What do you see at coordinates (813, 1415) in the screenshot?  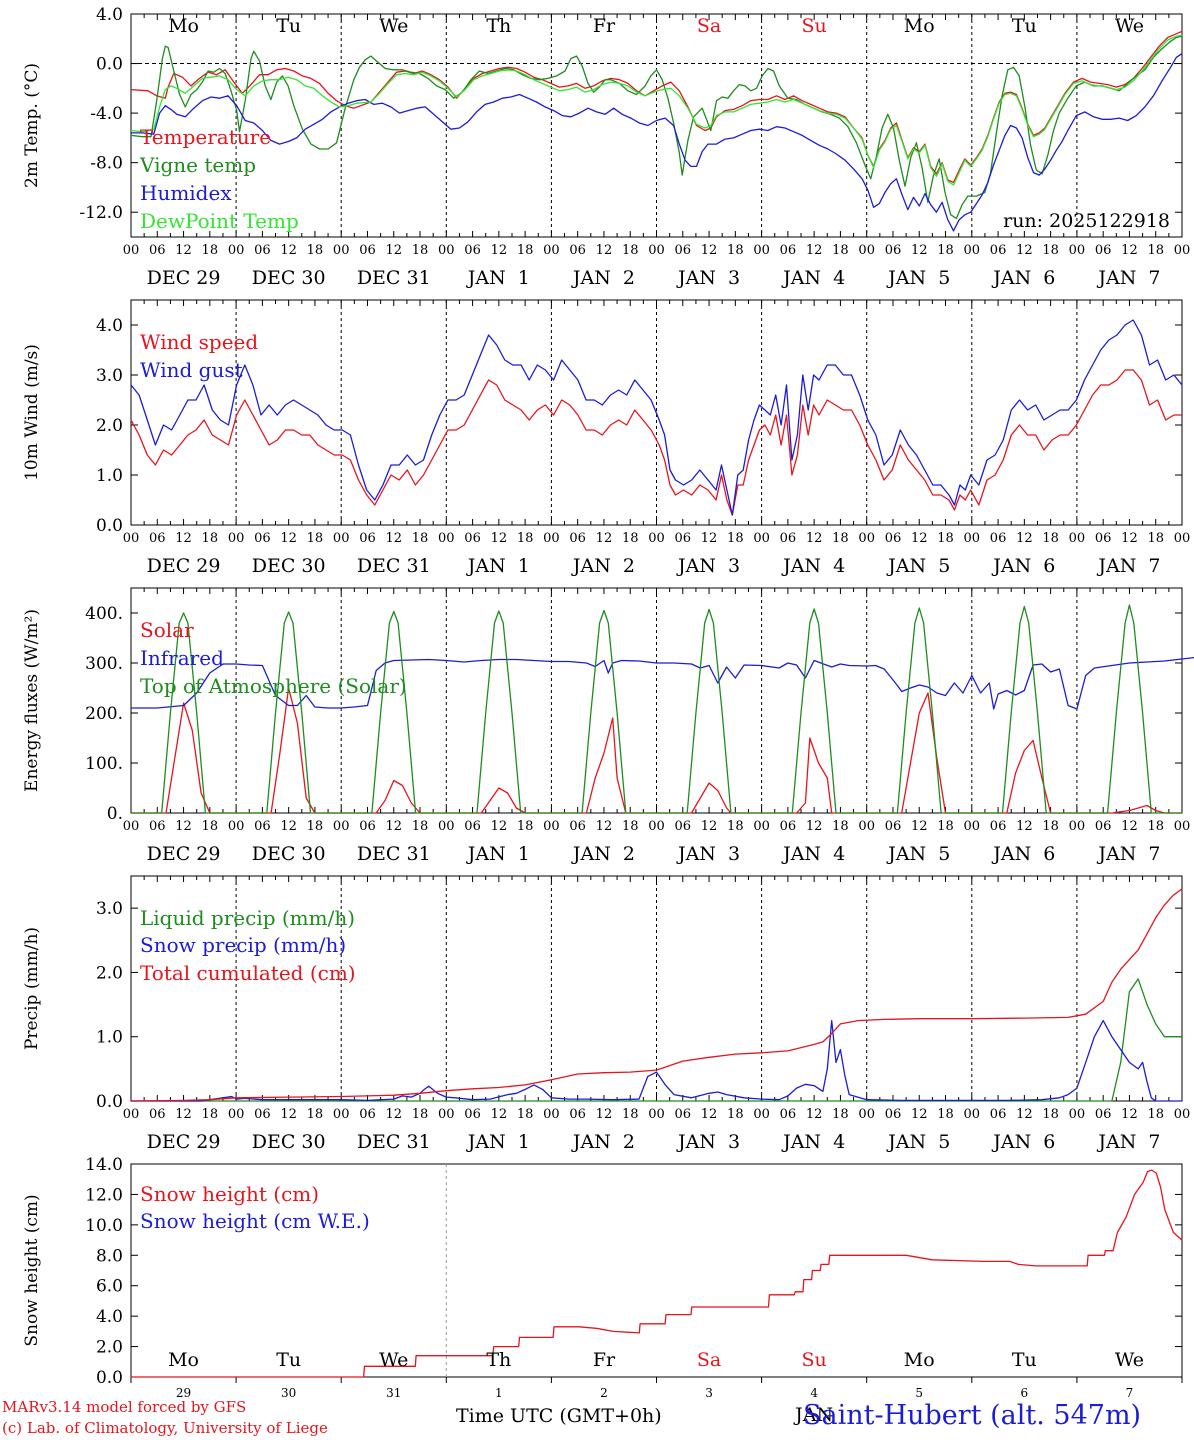 I see `month-label: JAN` at bounding box center [813, 1415].